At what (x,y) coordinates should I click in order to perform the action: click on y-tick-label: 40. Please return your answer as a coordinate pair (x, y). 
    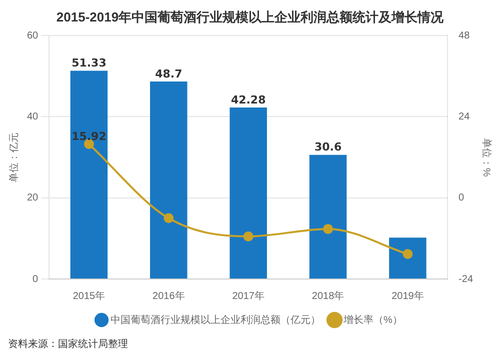
    Looking at the image, I should click on (33, 116).